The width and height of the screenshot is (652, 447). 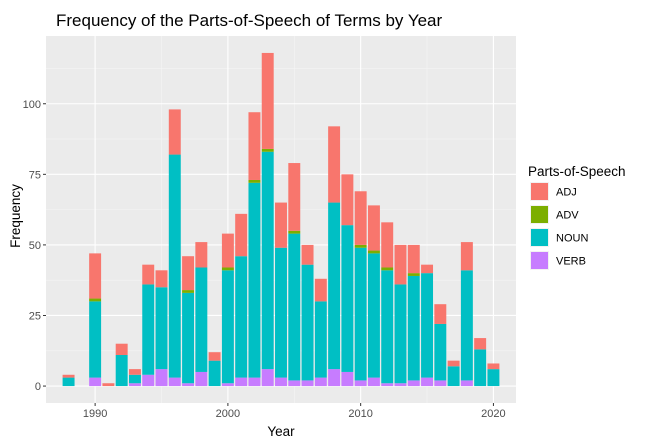 I want to click on bar-adj-1996, so click(x=174, y=132).